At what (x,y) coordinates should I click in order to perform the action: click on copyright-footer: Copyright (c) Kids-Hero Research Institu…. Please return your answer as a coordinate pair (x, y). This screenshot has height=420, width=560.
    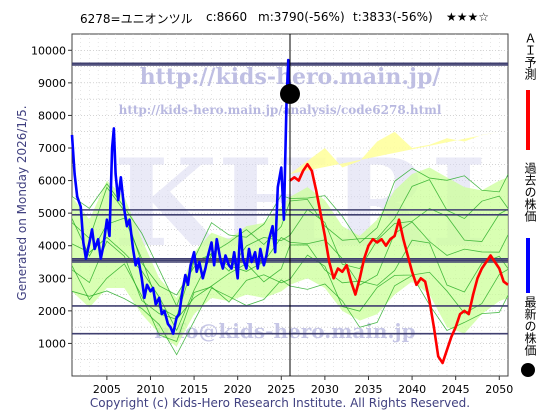
    Looking at the image, I should click on (280, 403).